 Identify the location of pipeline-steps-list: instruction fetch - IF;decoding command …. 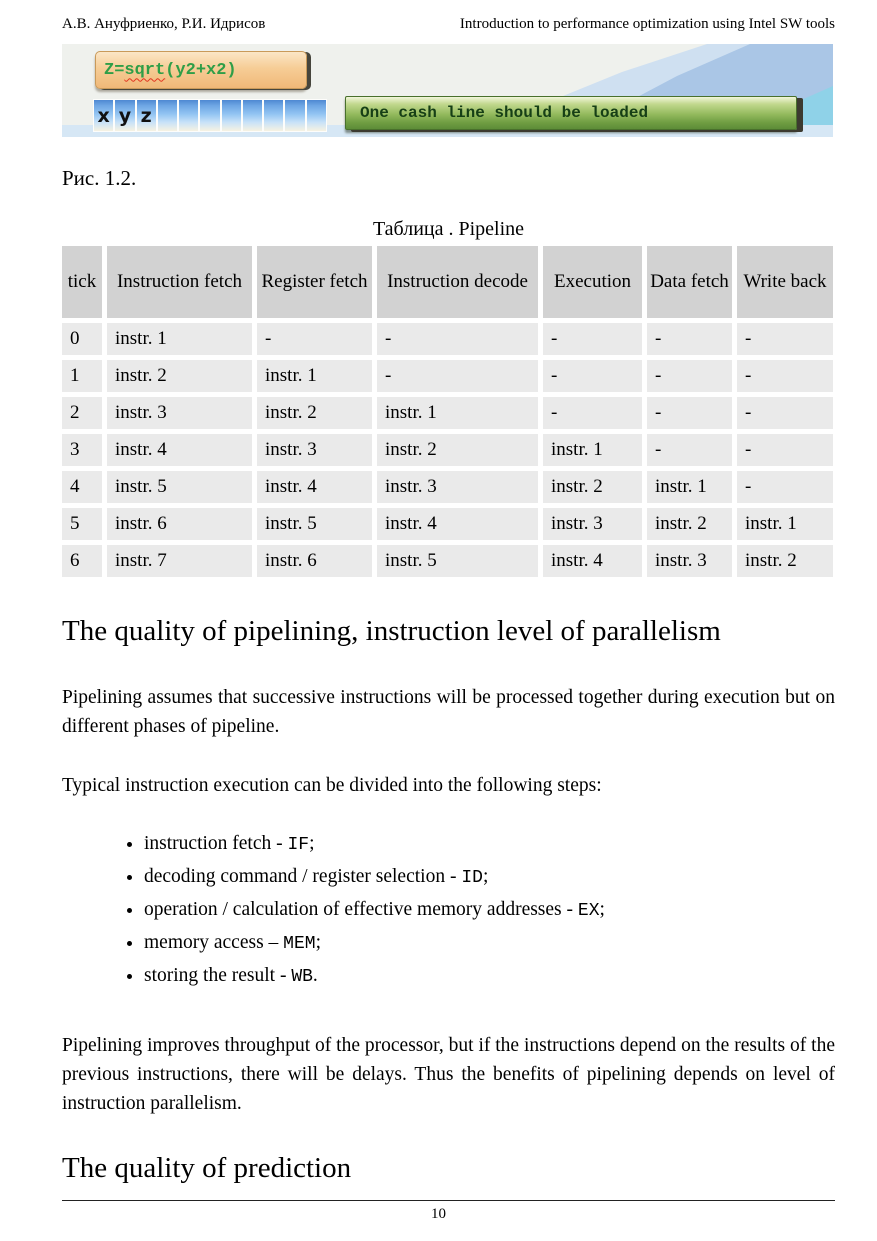
(448, 910).